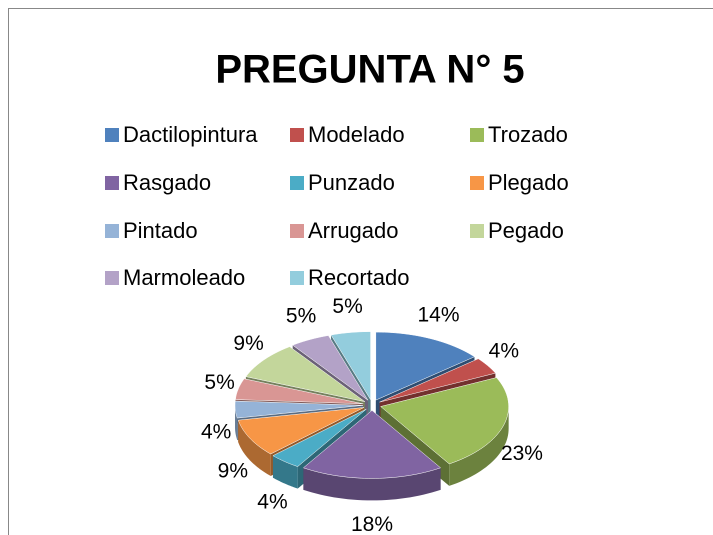 This screenshot has width=713, height=535. Describe the element at coordinates (522, 453) in the screenshot. I see `data-label: 23%` at that location.